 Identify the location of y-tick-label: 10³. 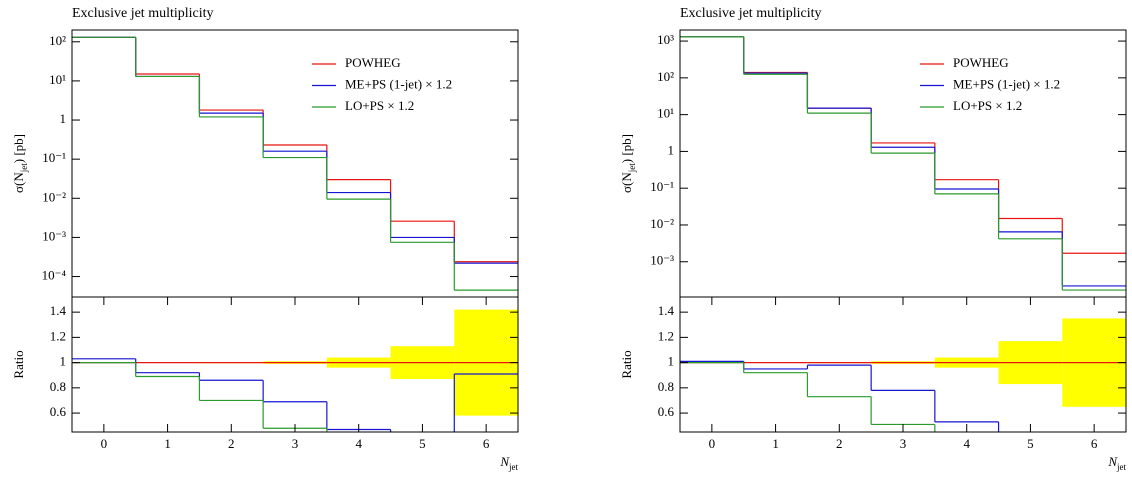
(665, 39).